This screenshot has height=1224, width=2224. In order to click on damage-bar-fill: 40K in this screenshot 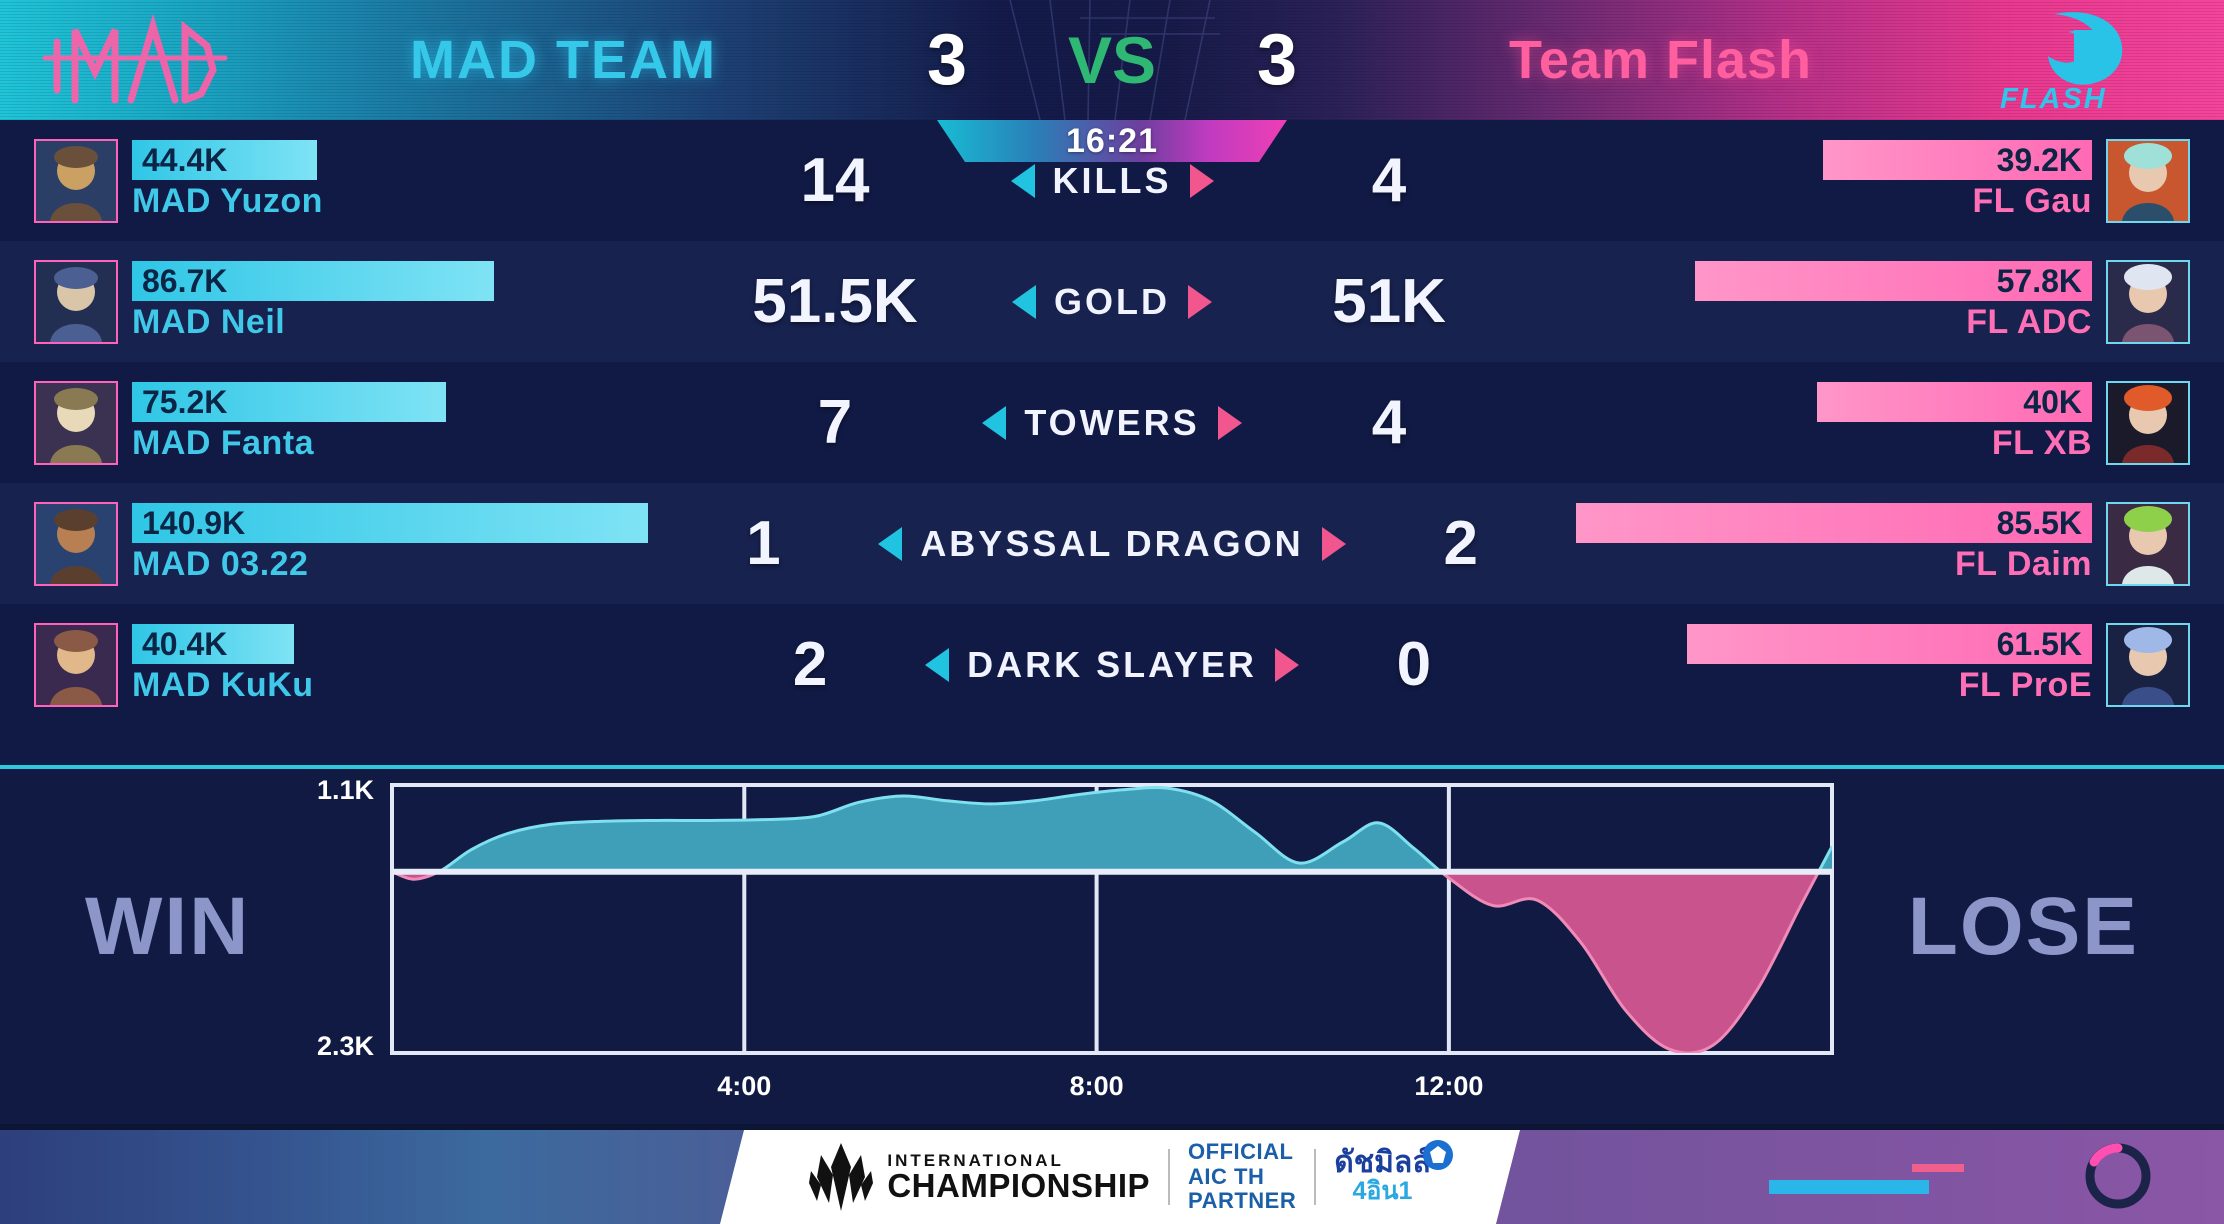, I will do `click(1954, 402)`.